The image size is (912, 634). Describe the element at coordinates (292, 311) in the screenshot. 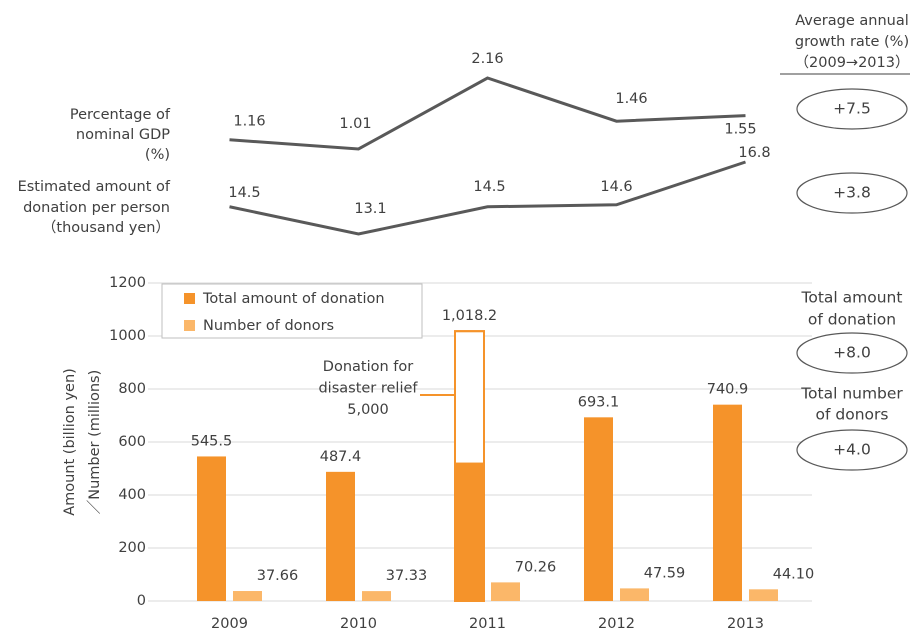

I see `legend-box` at that location.